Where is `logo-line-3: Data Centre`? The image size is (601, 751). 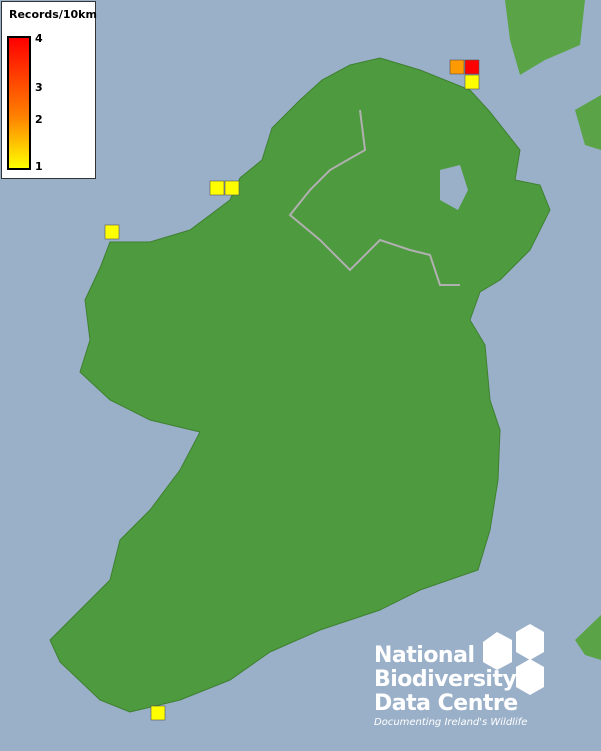 logo-line-3: Data Centre is located at coordinates (446, 703).